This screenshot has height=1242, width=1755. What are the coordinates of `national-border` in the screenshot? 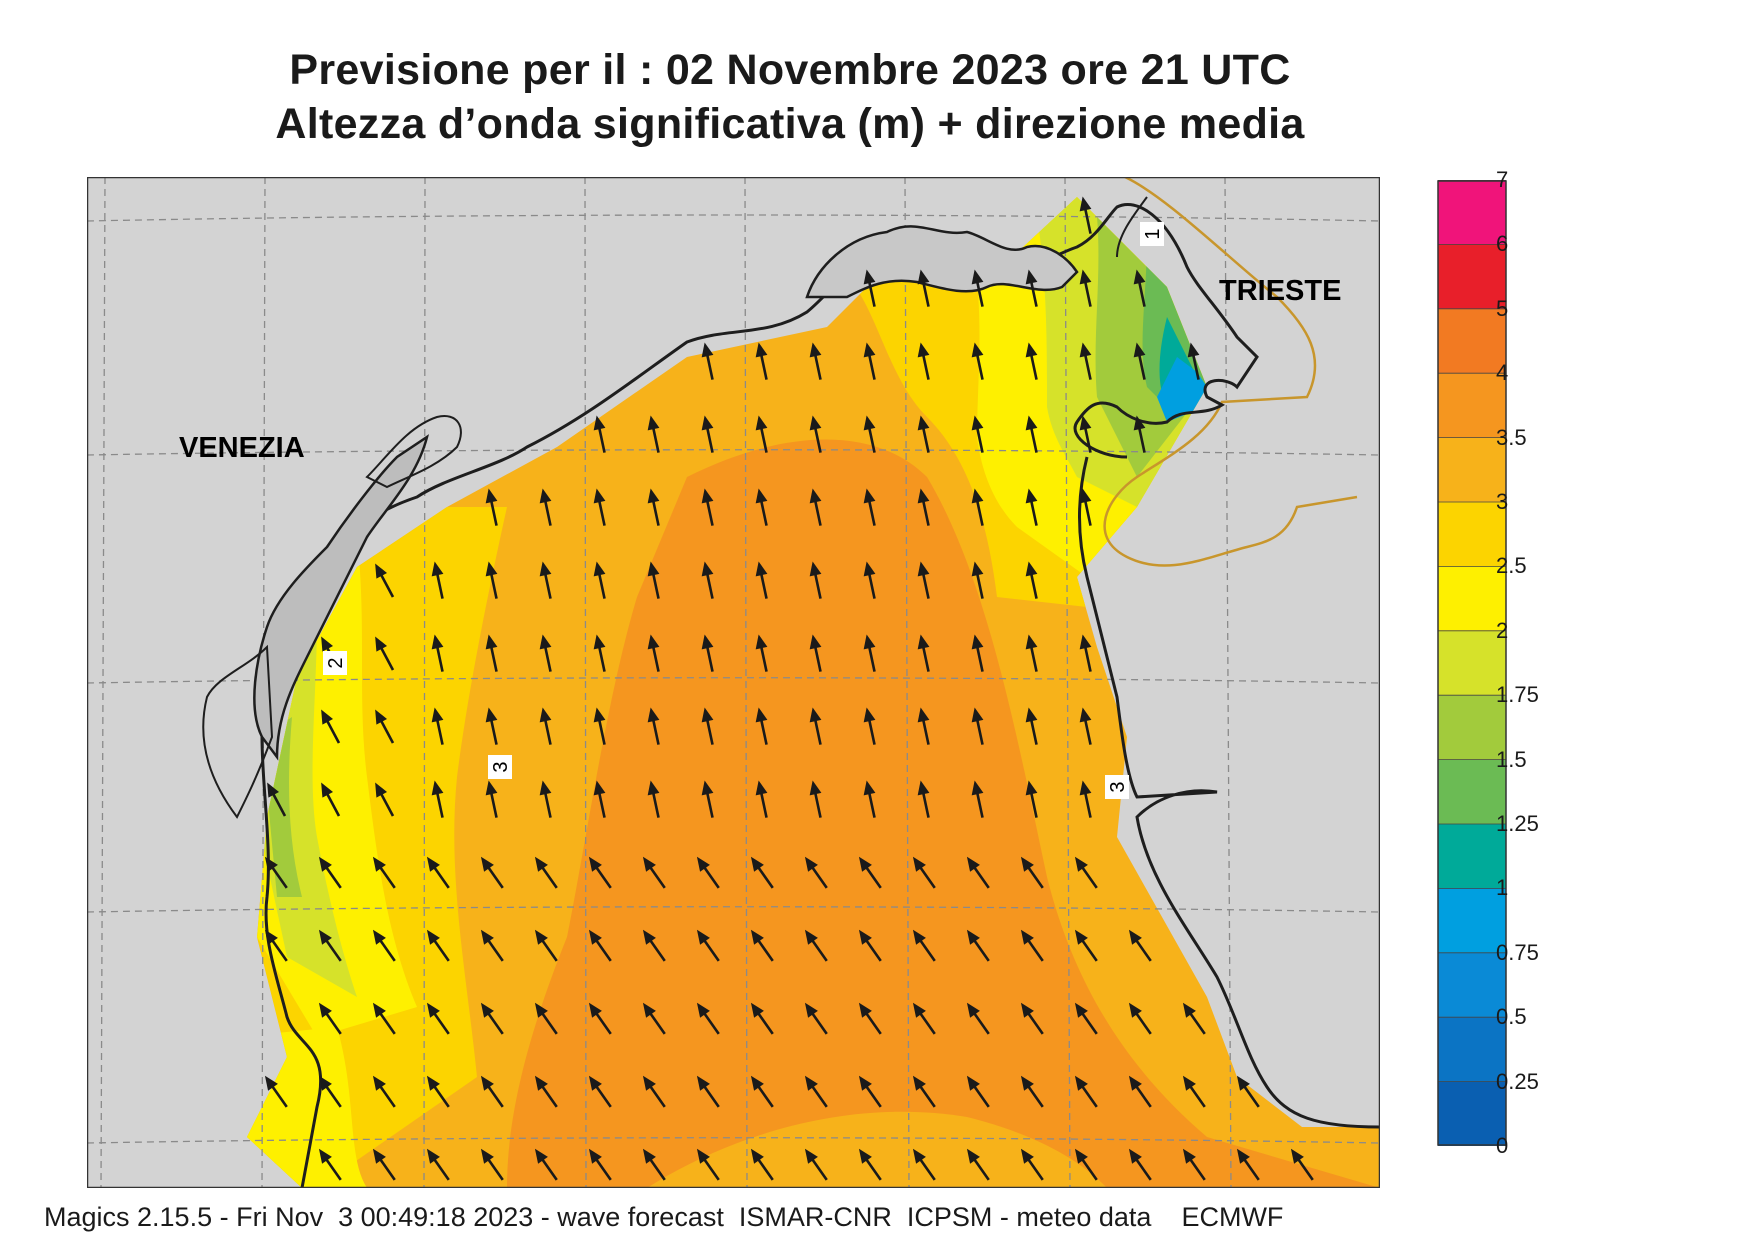 It's located at (1230, 372).